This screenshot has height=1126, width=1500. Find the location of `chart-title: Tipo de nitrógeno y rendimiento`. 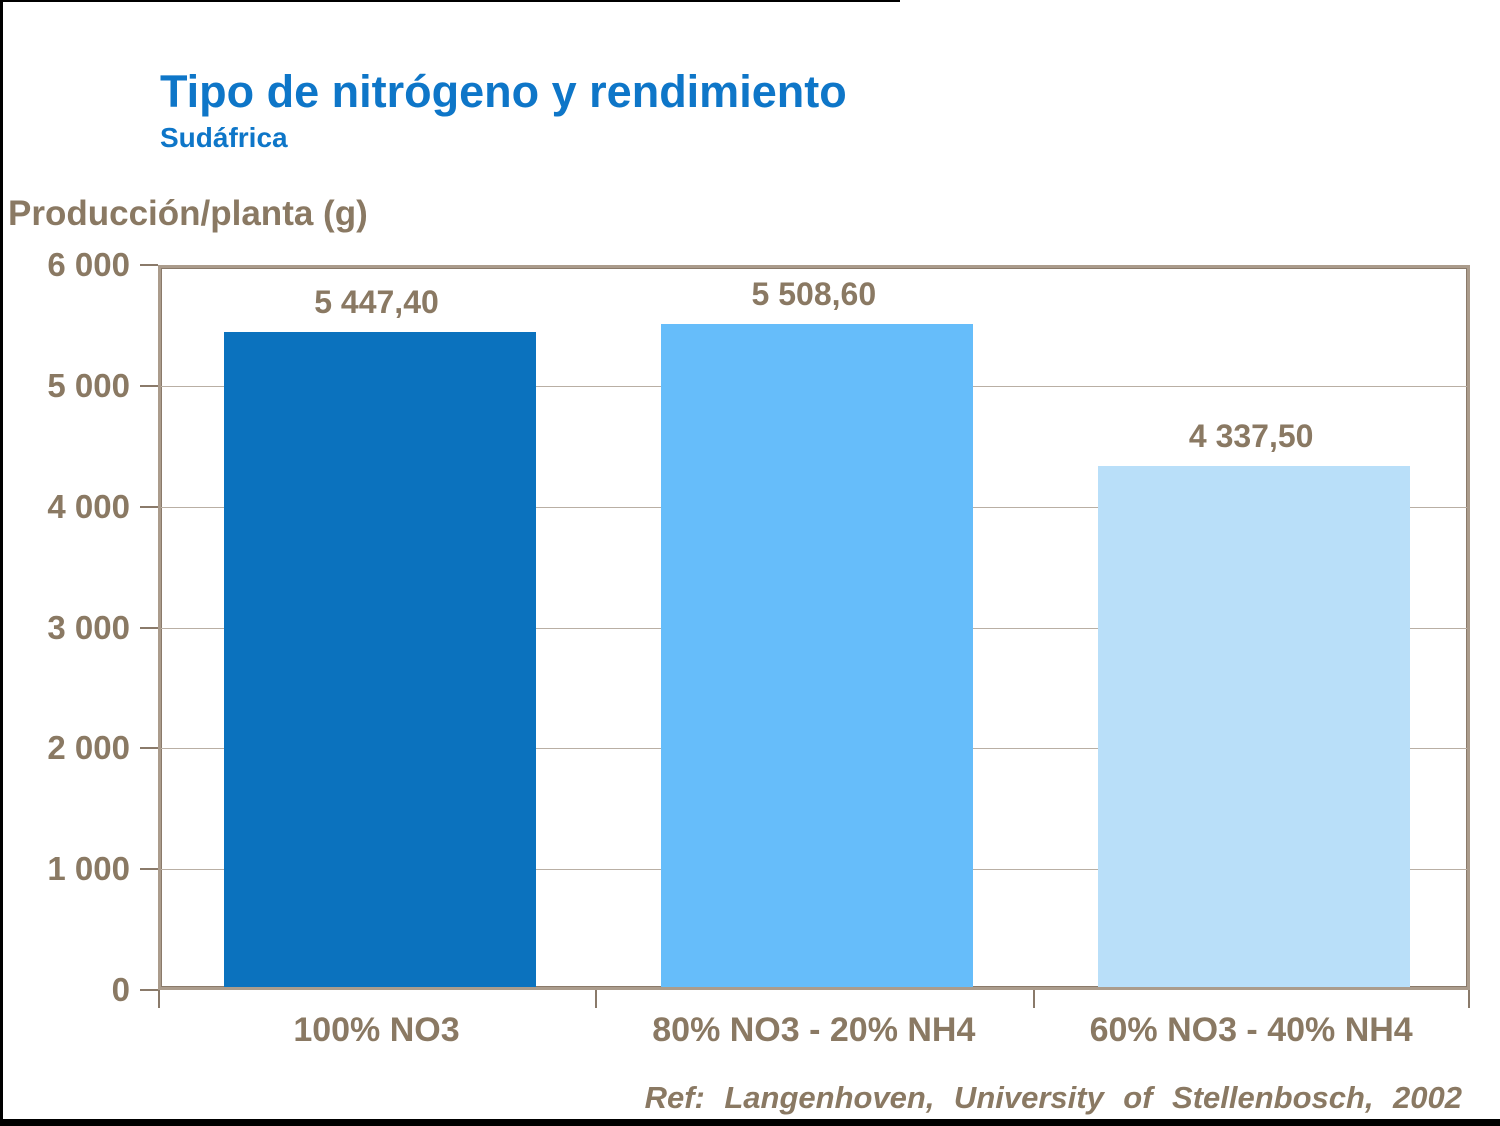

chart-title: Tipo de nitrógeno y rendimiento is located at coordinates (503, 91).